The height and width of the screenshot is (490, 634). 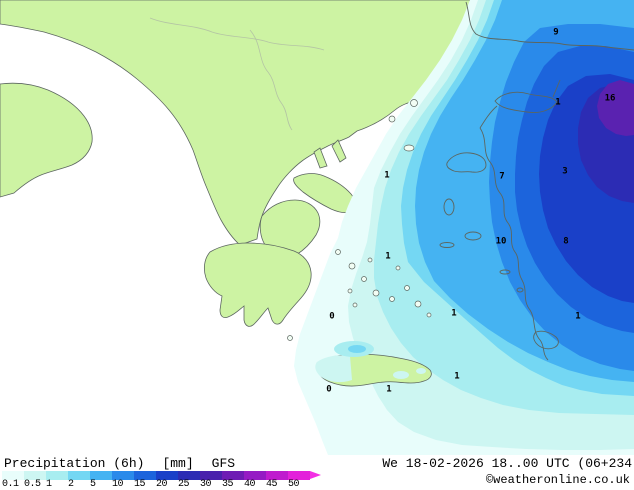 What do you see at coordinates (466, 162) in the screenshot?
I see `island-lesbos` at bounding box center [466, 162].